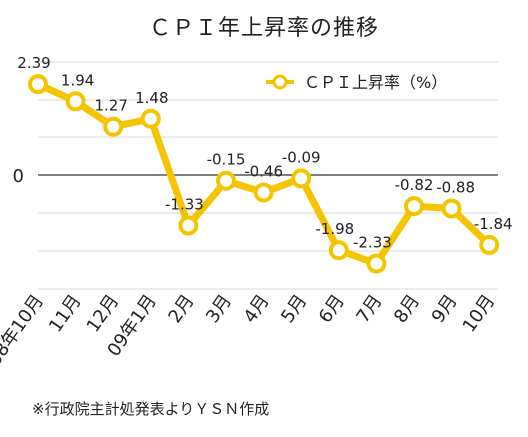 The width and height of the screenshot is (528, 437). I want to click on x-tick-label: 10月, so click(479, 314).